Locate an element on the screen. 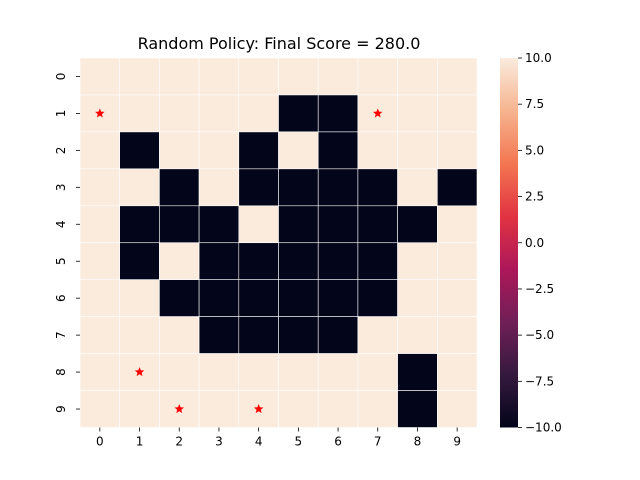  x-tick-label: 5 is located at coordinates (299, 442).